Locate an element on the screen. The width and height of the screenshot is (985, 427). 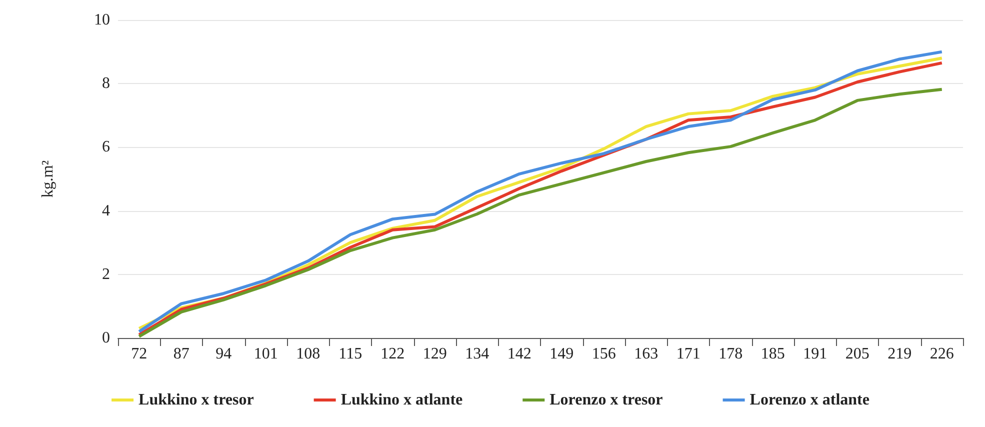
x-tick-label: 219 is located at coordinates (900, 354).